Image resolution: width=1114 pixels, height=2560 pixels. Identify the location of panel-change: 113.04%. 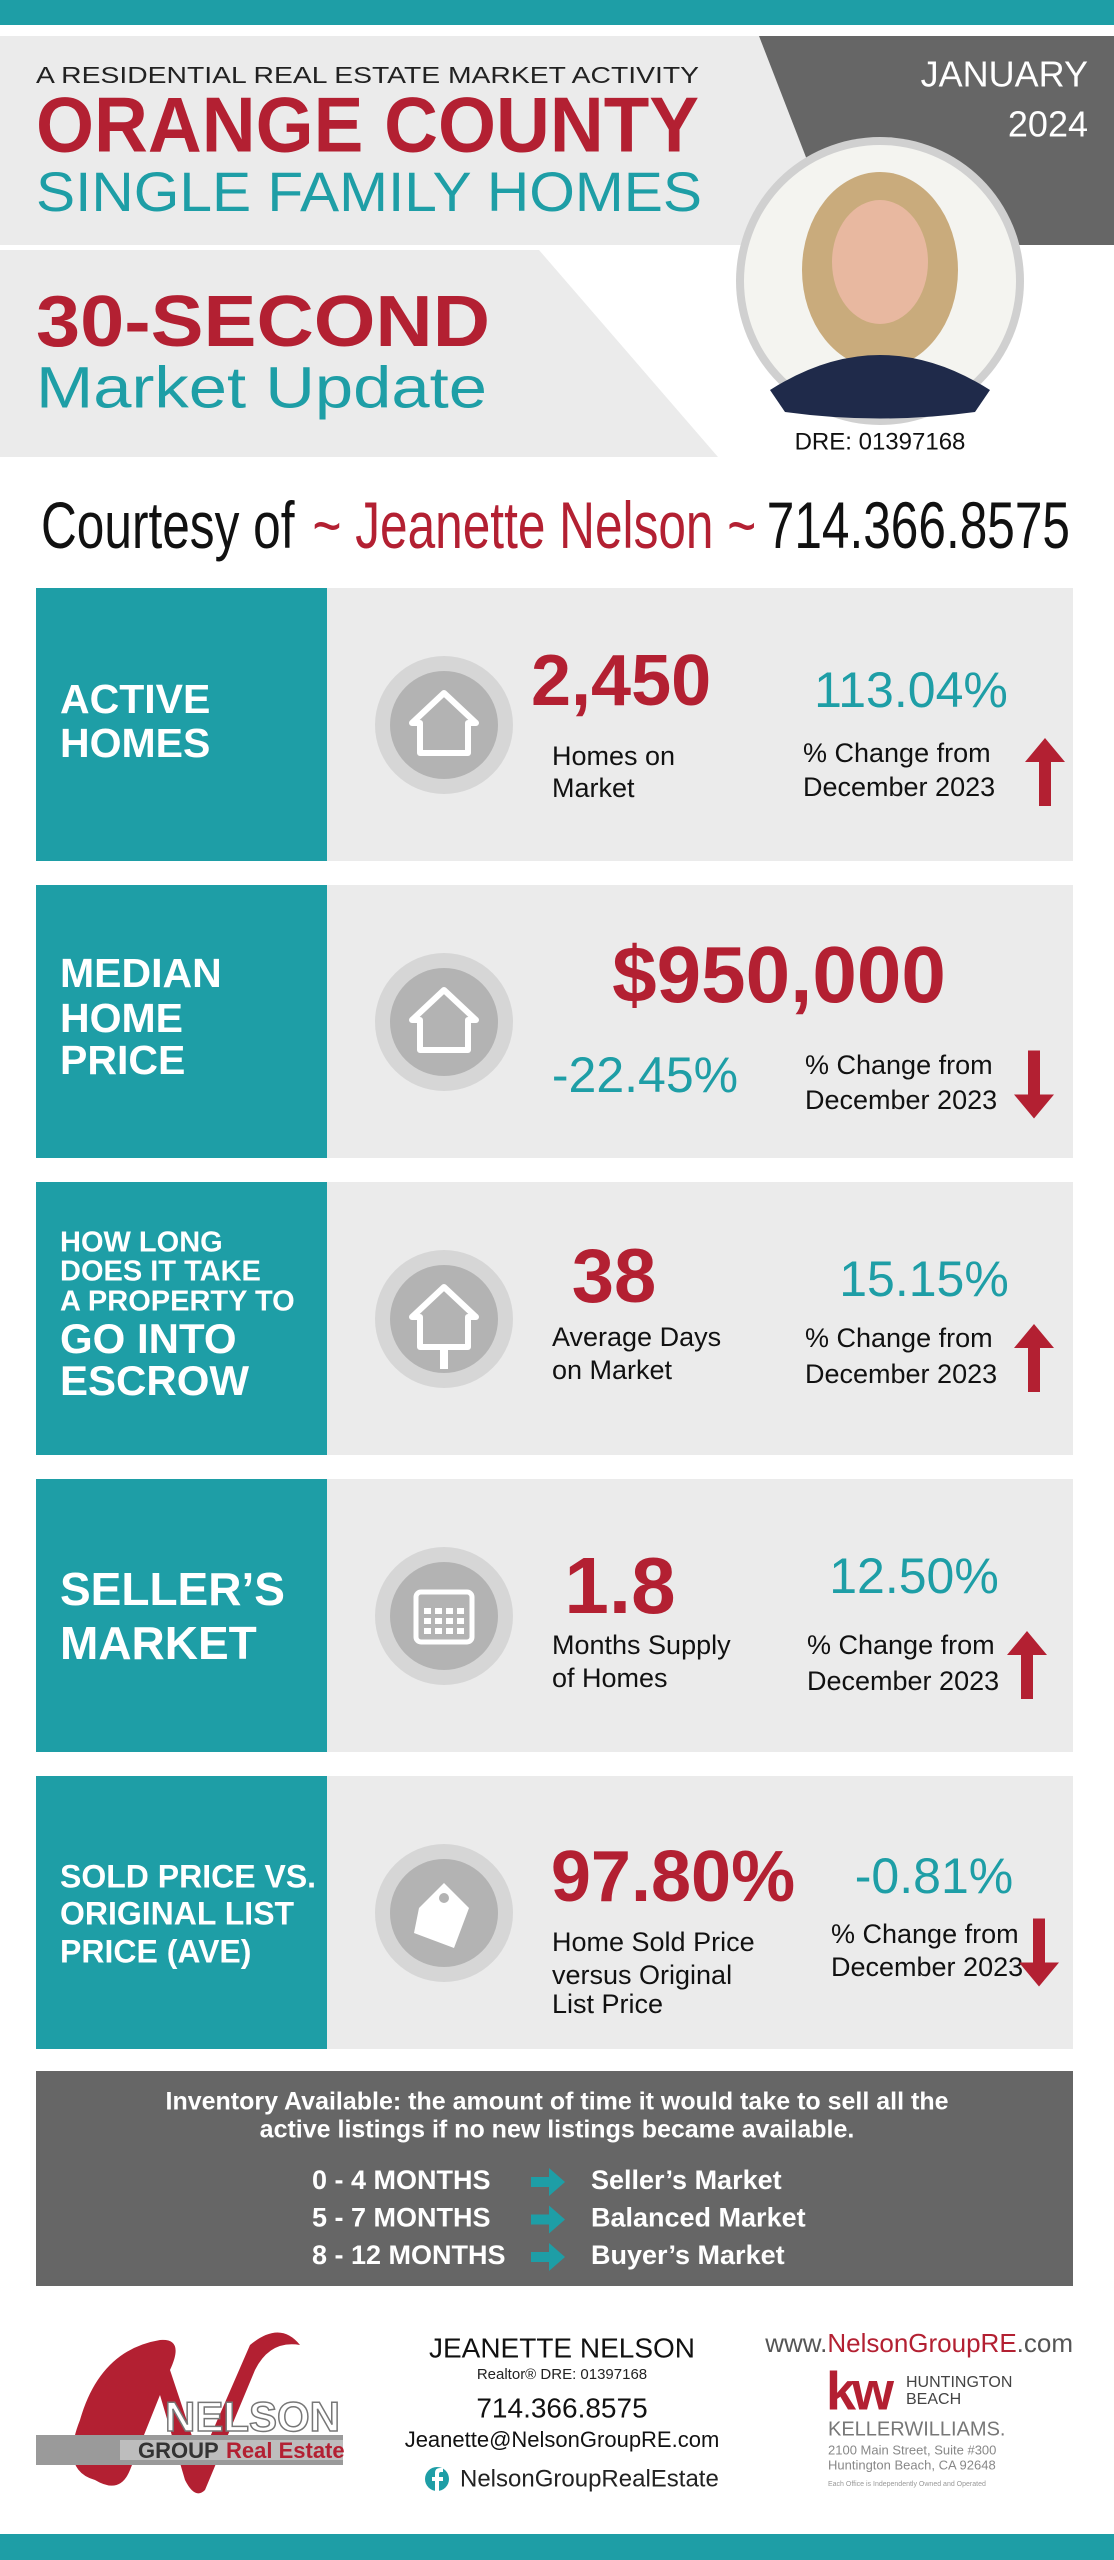
(911, 690).